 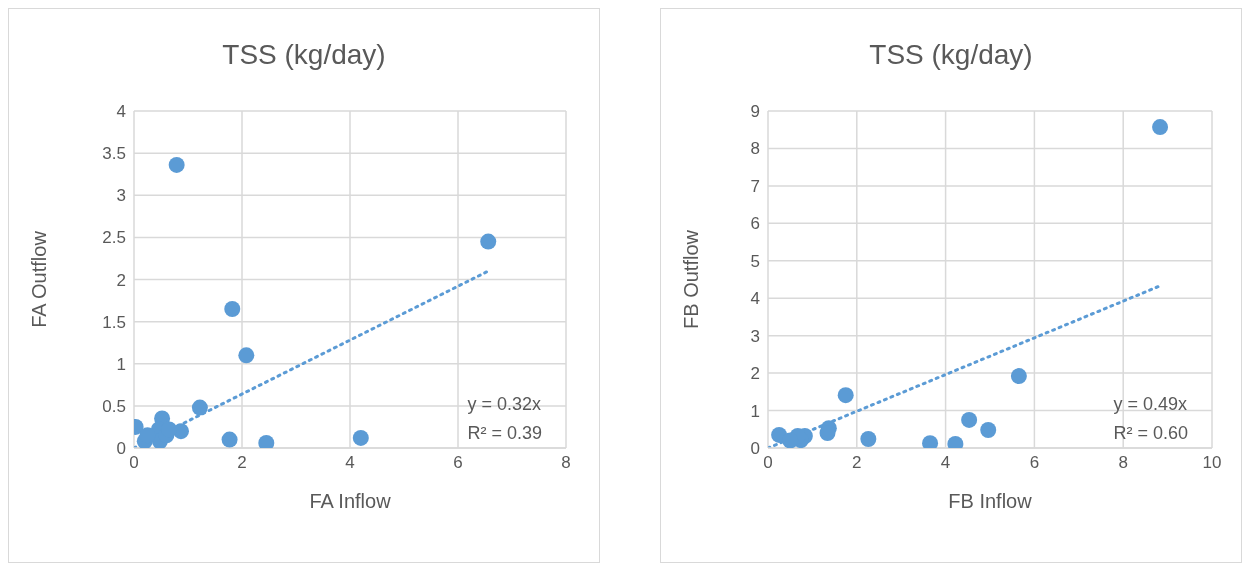 What do you see at coordinates (1150, 433) in the screenshot?
I see `annotation: R² = 0.60` at bounding box center [1150, 433].